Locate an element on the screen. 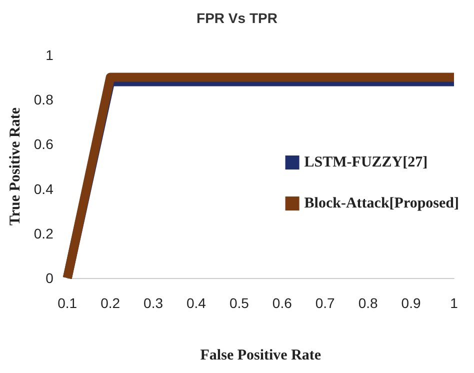 The height and width of the screenshot is (373, 474). y-tick-label: 0 is located at coordinates (50, 278).